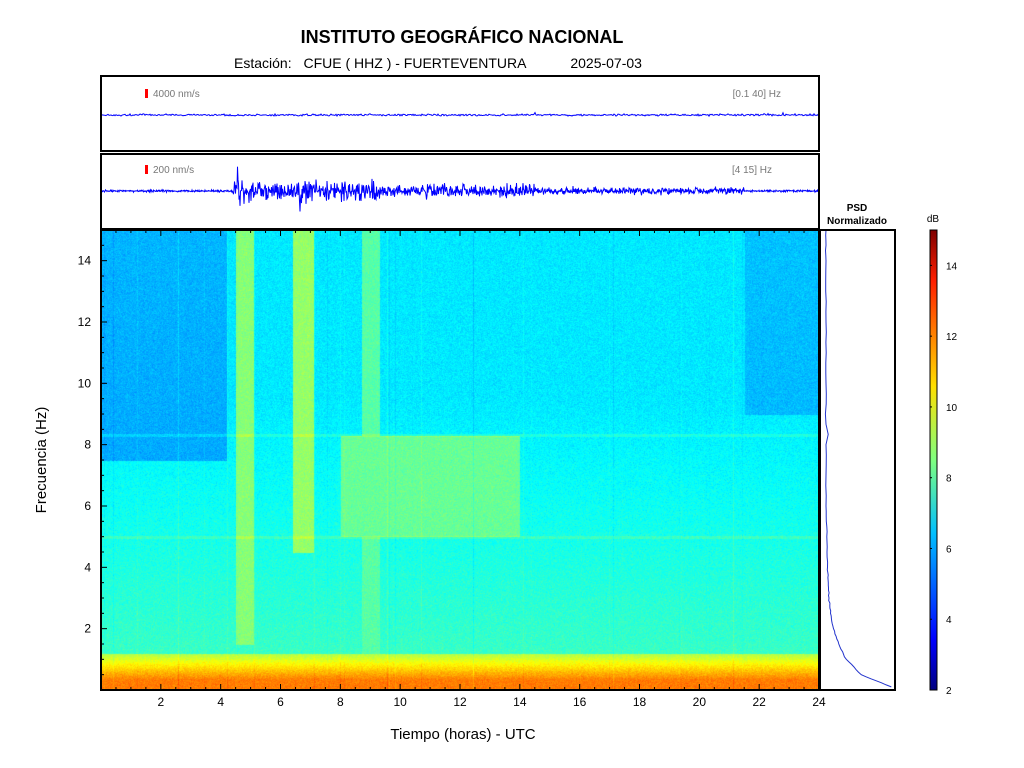 The height and width of the screenshot is (768, 1024). What do you see at coordinates (952, 337) in the screenshot?
I see `colorbar-tick-label: 12` at bounding box center [952, 337].